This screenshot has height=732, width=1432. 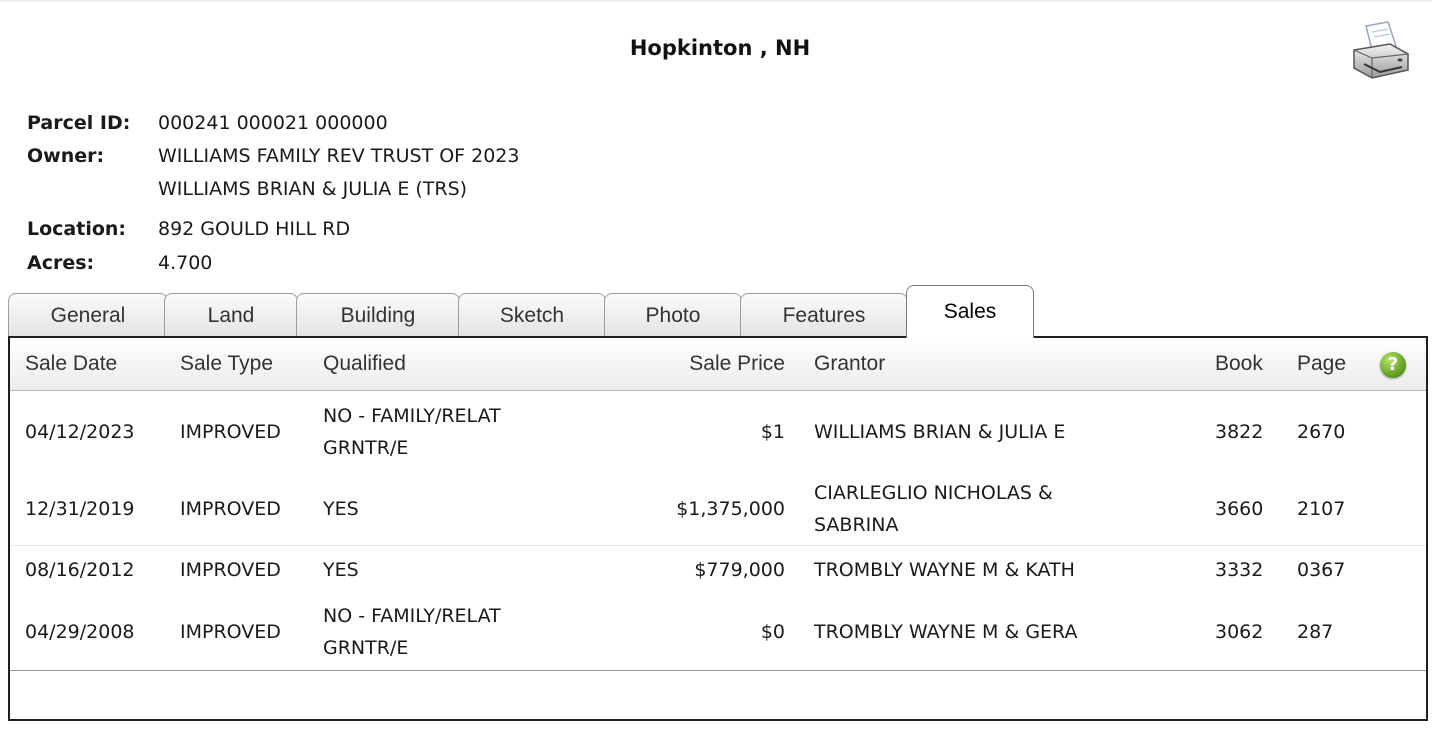 I want to click on sale-date-cell: 08/16/2012, so click(x=80, y=570).